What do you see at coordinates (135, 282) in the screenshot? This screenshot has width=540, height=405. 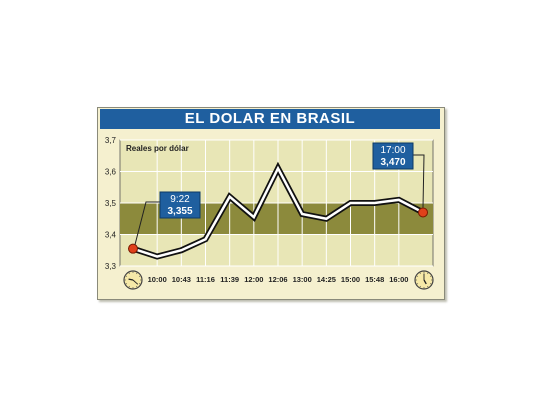 I see `clock-minute-hand` at bounding box center [135, 282].